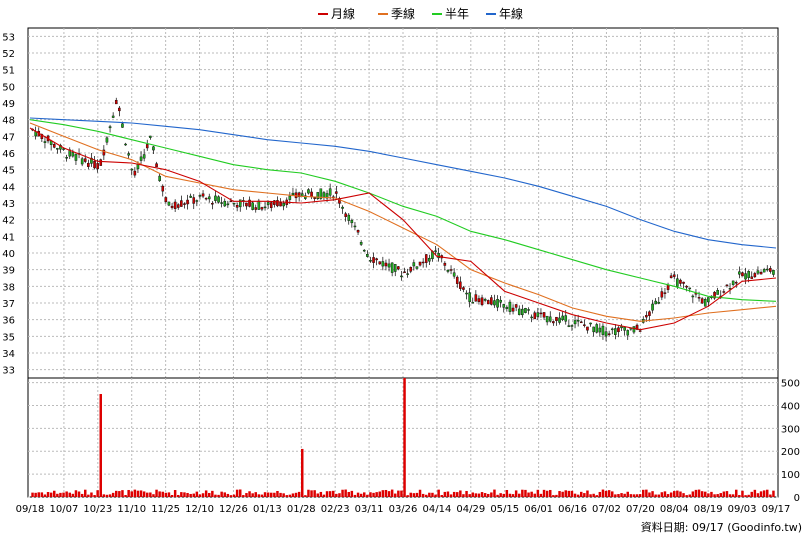  What do you see at coordinates (8, 187) in the screenshot?
I see `price-tick-label: 44` at bounding box center [8, 187].